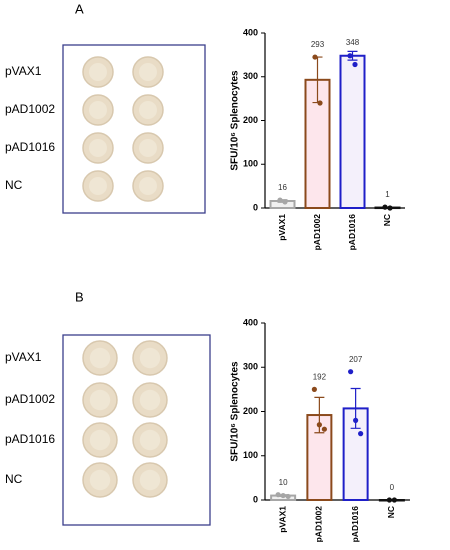  Describe the element at coordinates (392, 487) in the screenshot. I see `value-label: 0` at that location.